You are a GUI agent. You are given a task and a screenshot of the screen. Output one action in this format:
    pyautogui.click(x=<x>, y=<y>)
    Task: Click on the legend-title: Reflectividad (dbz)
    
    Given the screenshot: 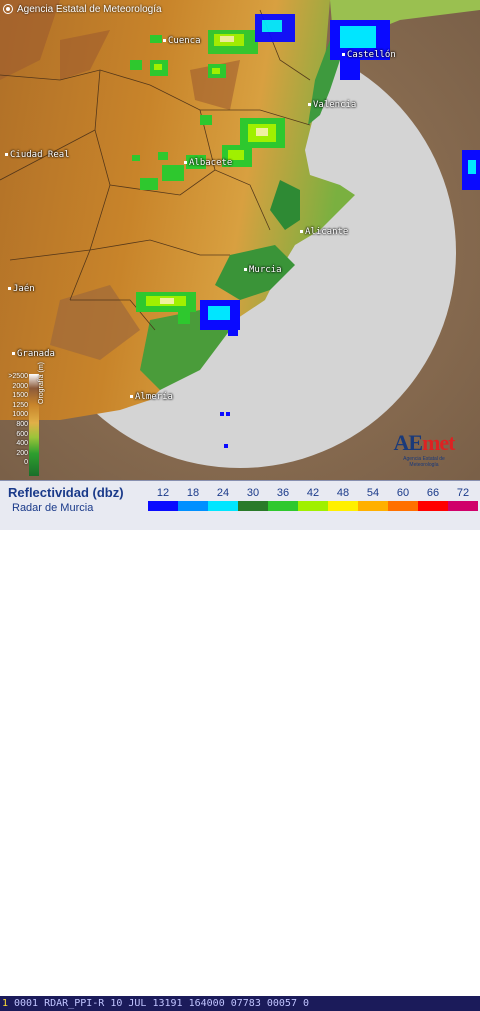 What is the action you would take?
    pyautogui.click(x=66, y=492)
    